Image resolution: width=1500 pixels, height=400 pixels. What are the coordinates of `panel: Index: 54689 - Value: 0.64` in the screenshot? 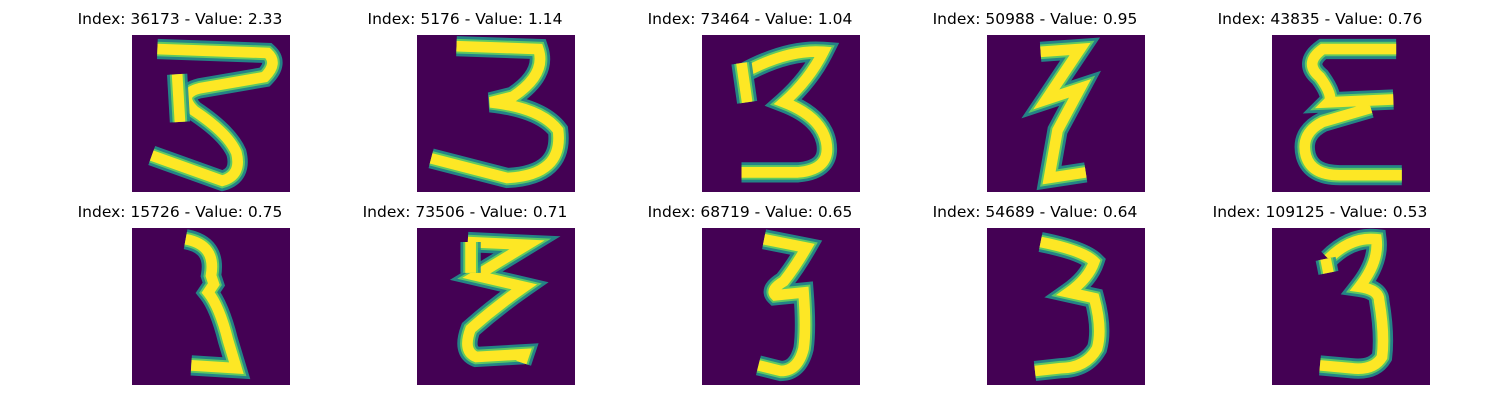 It's located at (1035, 289).